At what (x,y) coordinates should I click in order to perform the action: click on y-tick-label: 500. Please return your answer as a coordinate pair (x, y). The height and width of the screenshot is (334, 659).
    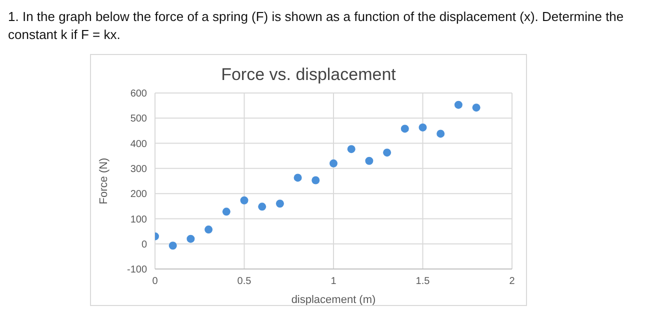
    Looking at the image, I should click on (139, 119).